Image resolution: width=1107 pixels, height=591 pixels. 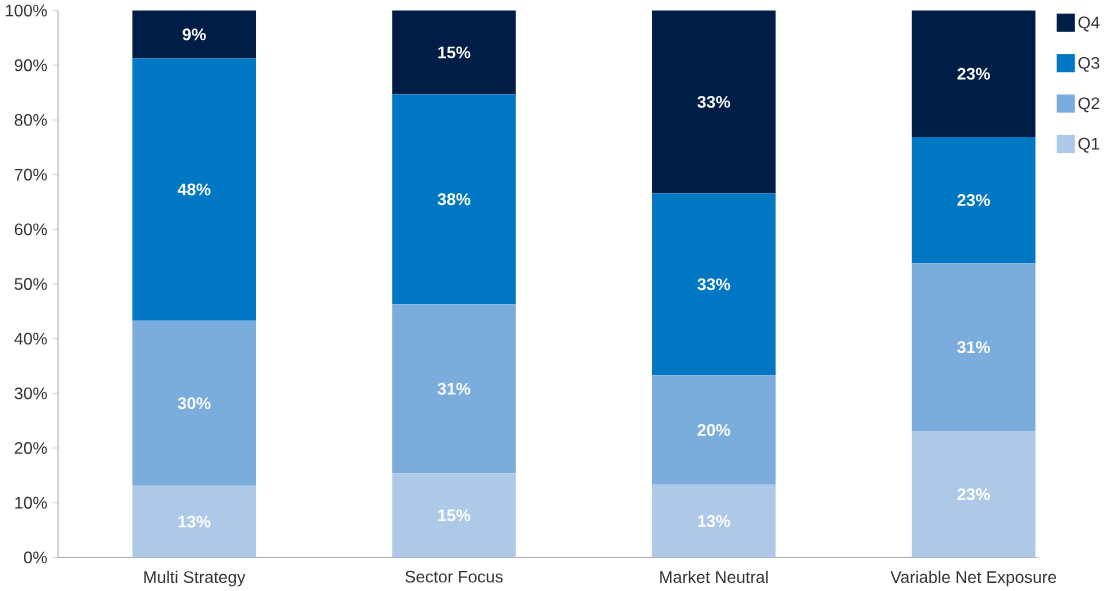 I want to click on legend-label: Q3, so click(x=1089, y=64).